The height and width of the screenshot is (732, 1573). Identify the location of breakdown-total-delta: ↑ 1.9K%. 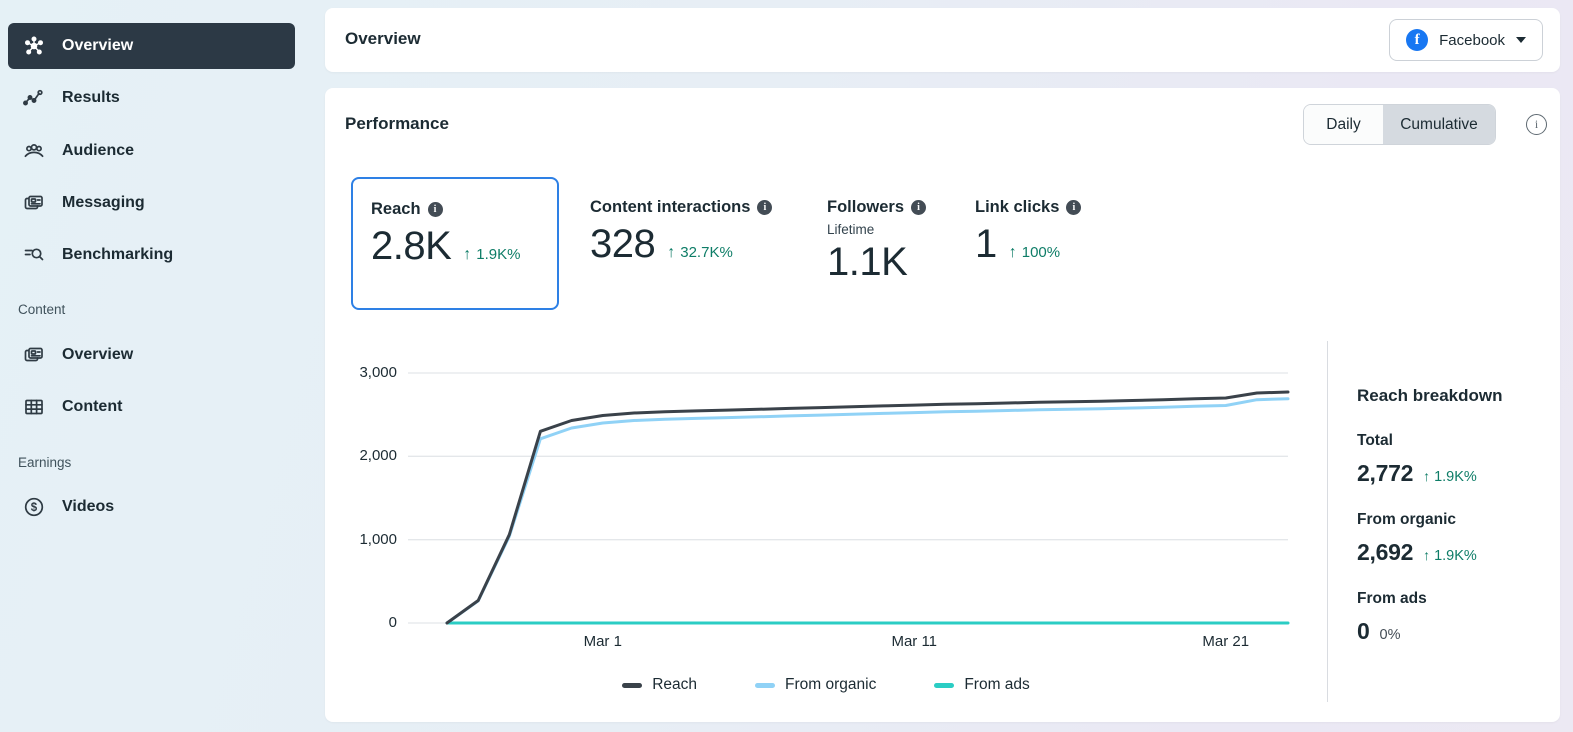
(1450, 476).